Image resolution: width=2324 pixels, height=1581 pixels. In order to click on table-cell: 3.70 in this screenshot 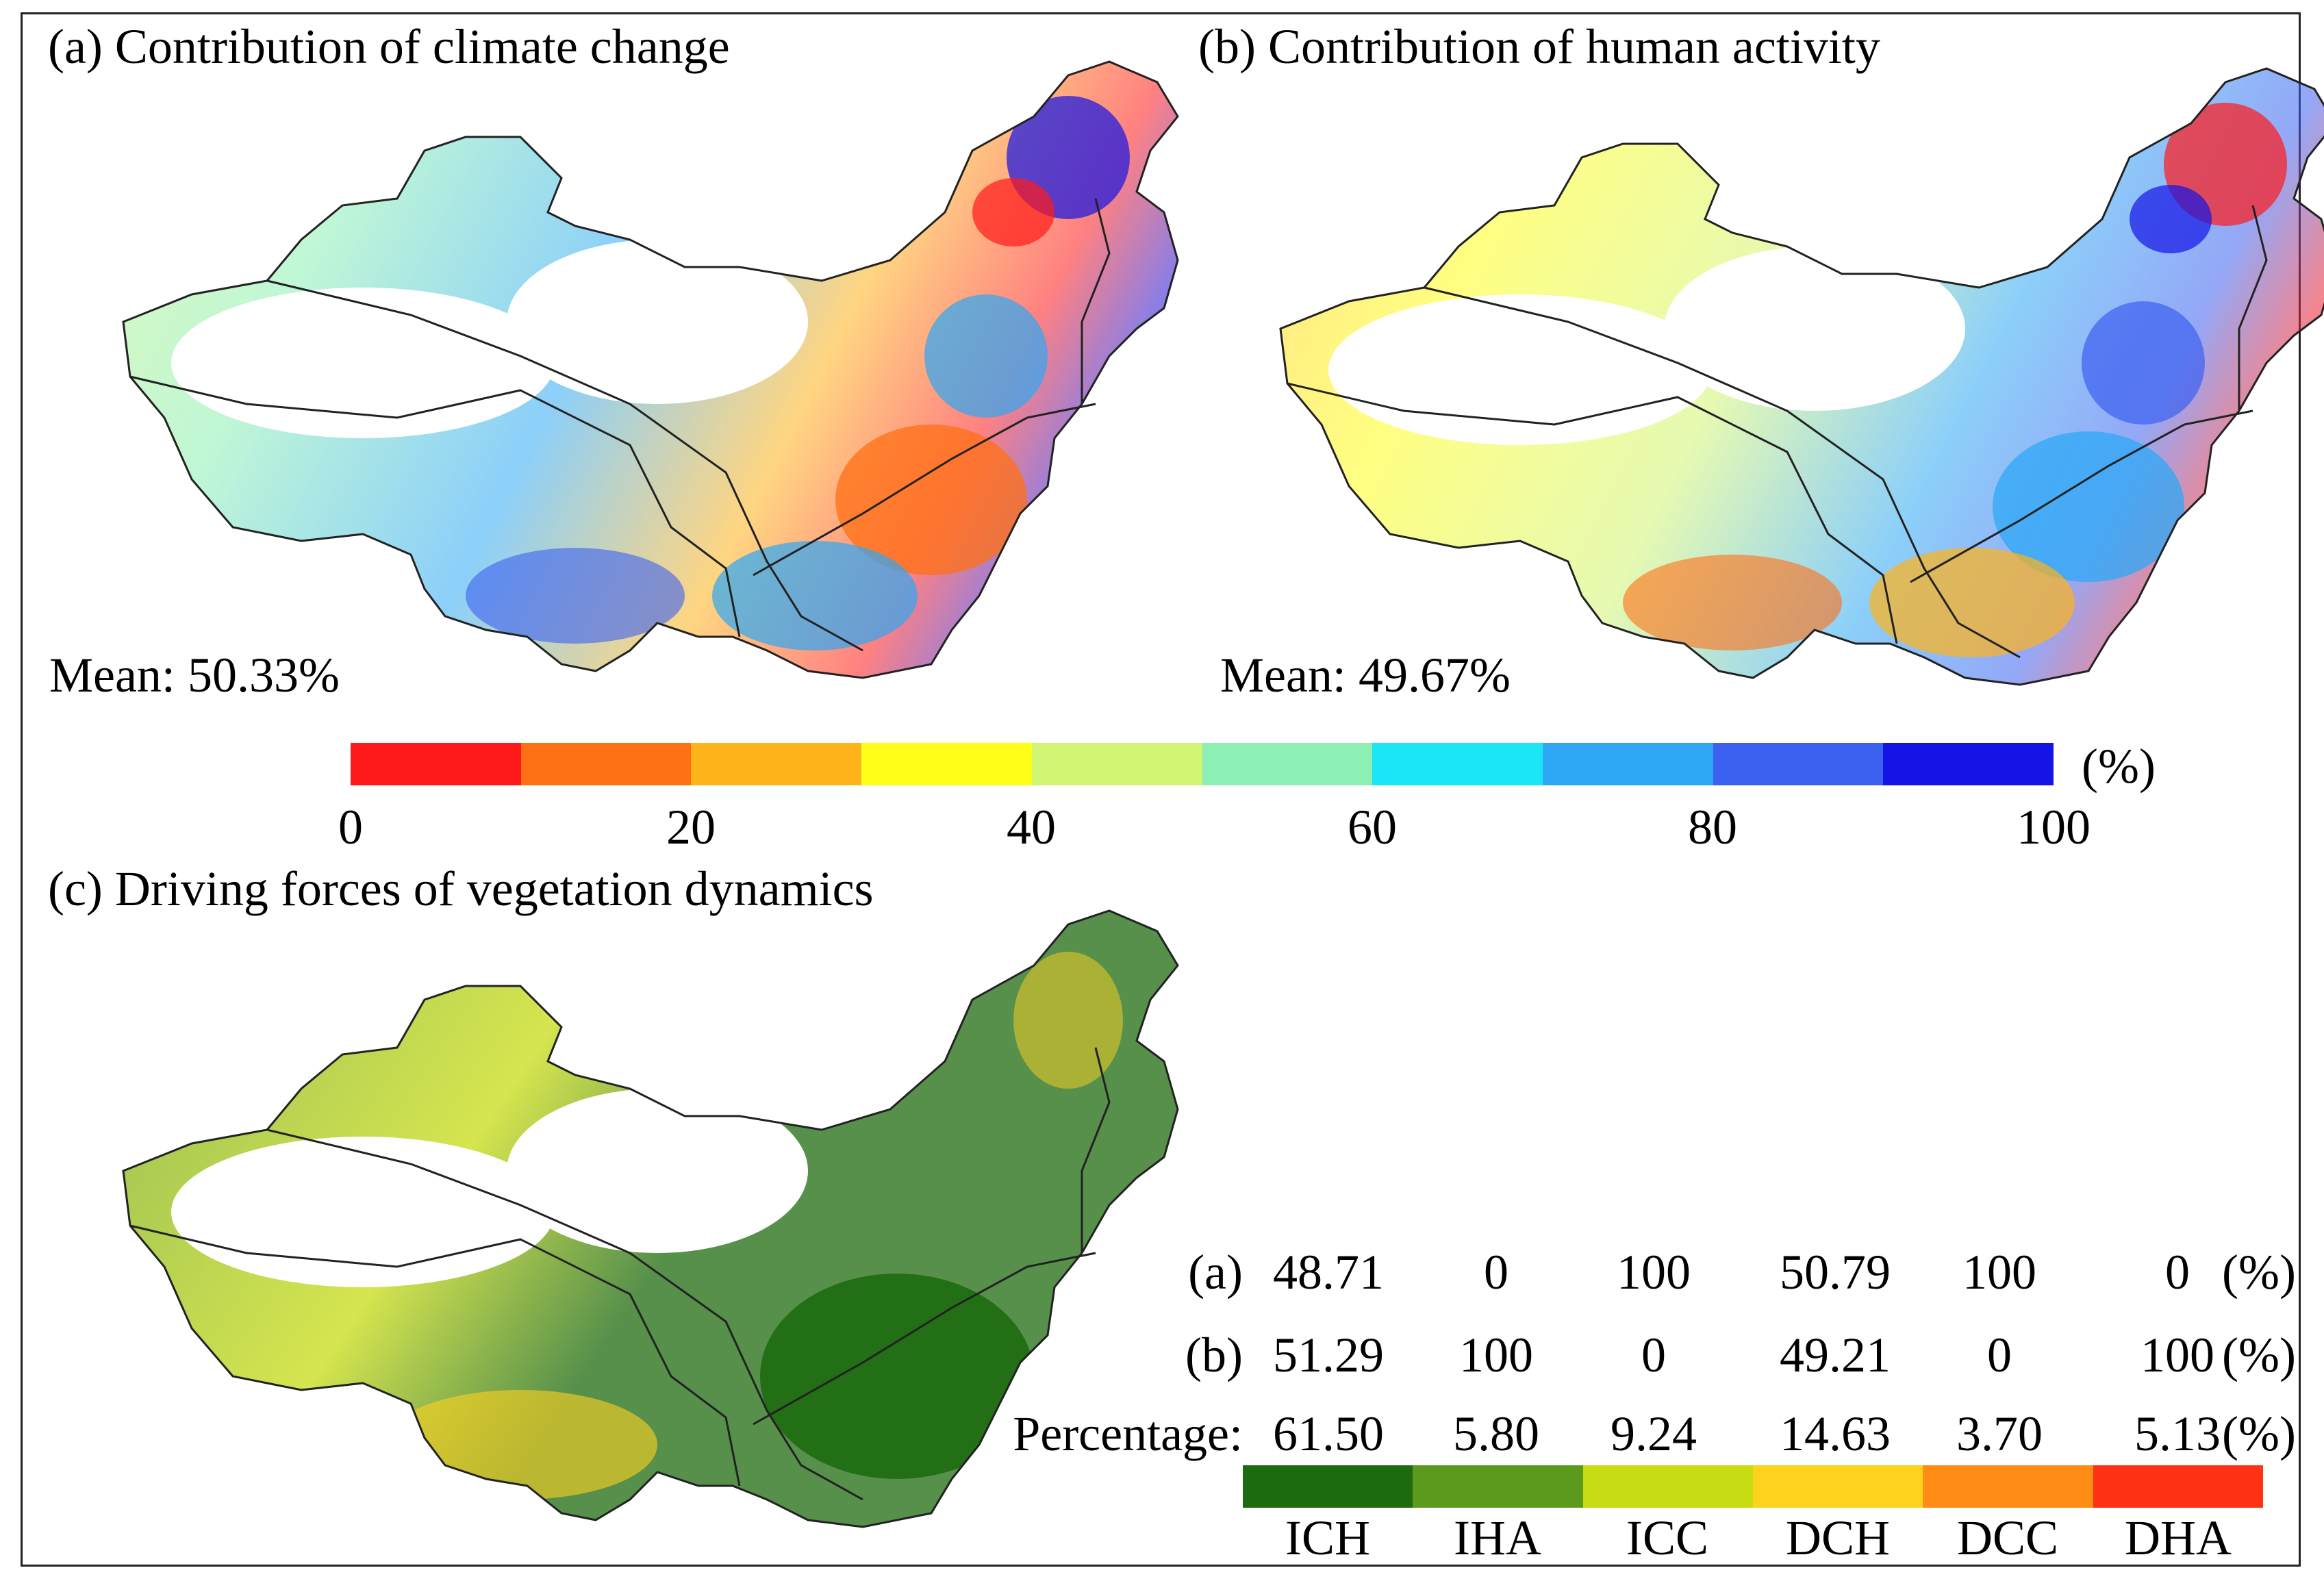, I will do `click(1999, 1433)`.